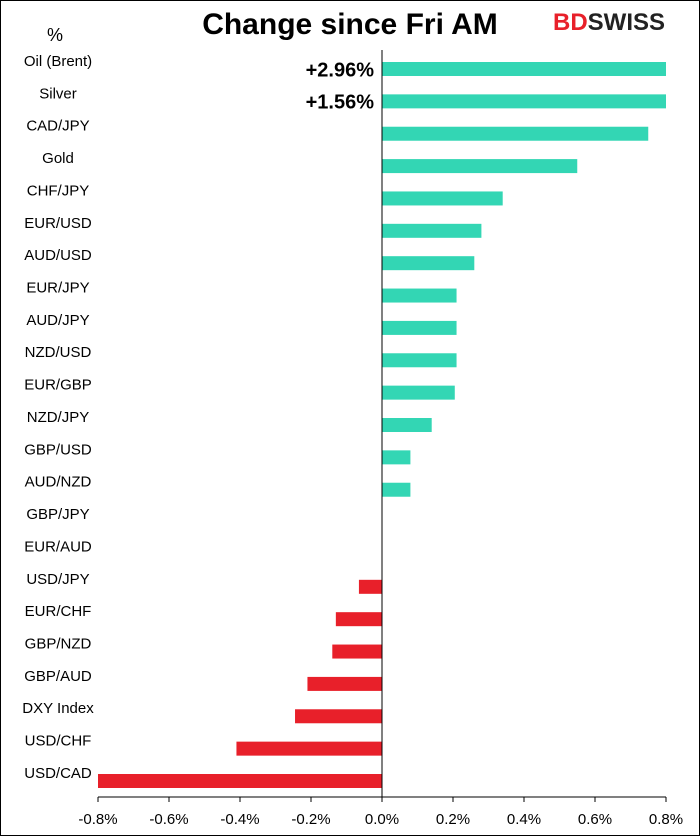 Image resolution: width=700 pixels, height=836 pixels. Describe the element at coordinates (340, 70) in the screenshot. I see `value-label: +2.96%` at that location.